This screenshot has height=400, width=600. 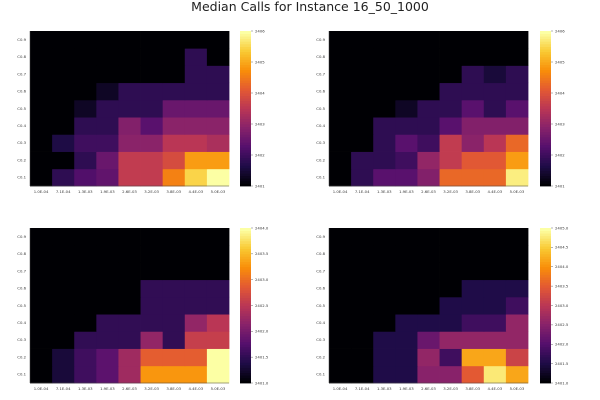 What do you see at coordinates (129, 388) in the screenshot?
I see `x-tick-label: 2.6E-03` at bounding box center [129, 388].